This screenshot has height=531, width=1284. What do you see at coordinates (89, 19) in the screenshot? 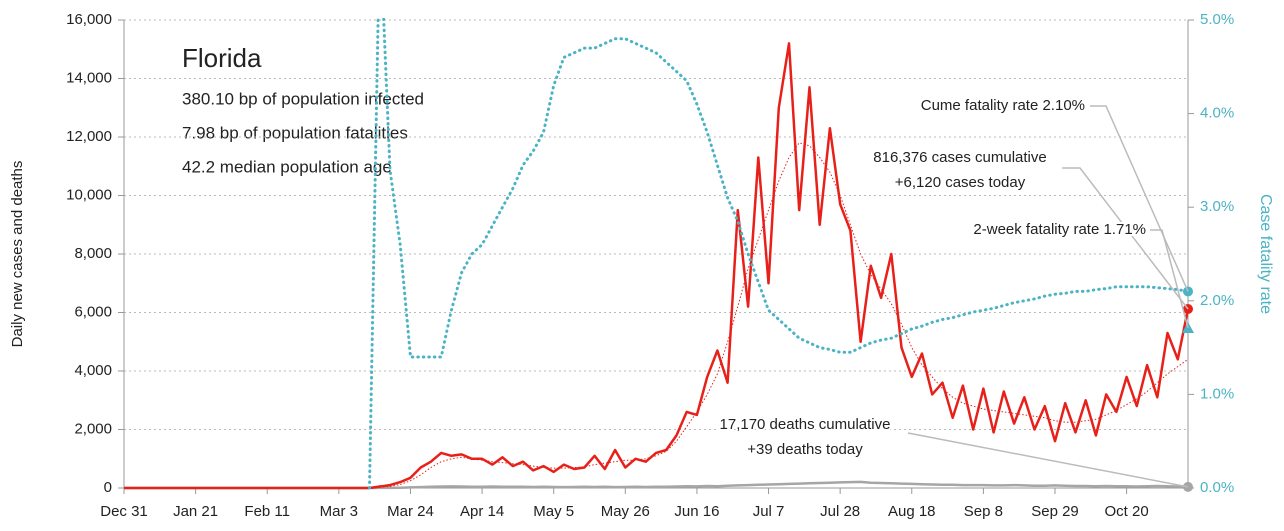
I see `y-tick-label: 16,000` at bounding box center [89, 19].